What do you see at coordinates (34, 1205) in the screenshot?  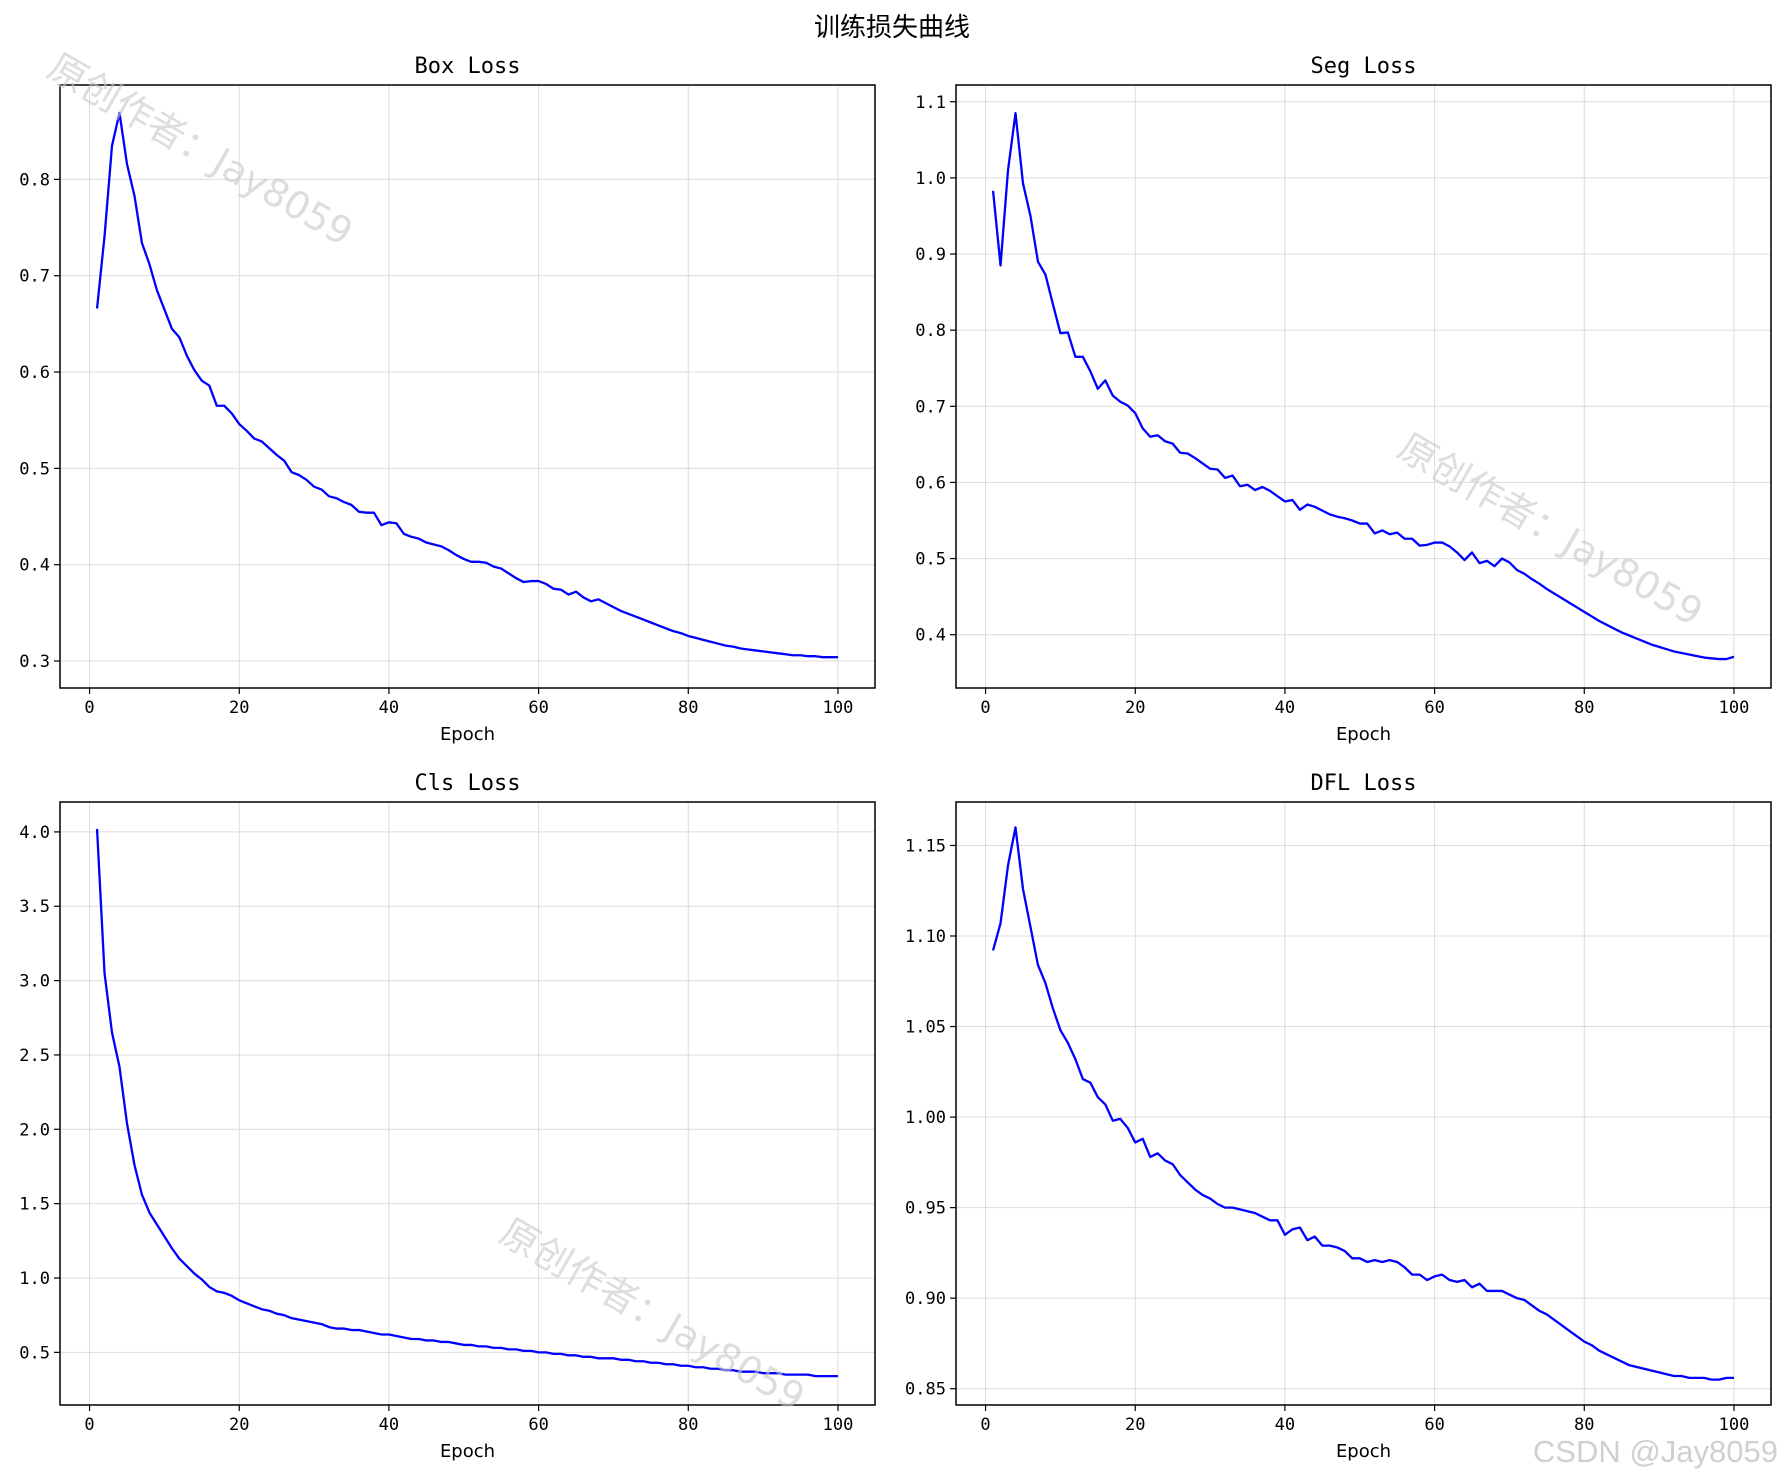 I see `y-tick-label: 1.5` at bounding box center [34, 1205].